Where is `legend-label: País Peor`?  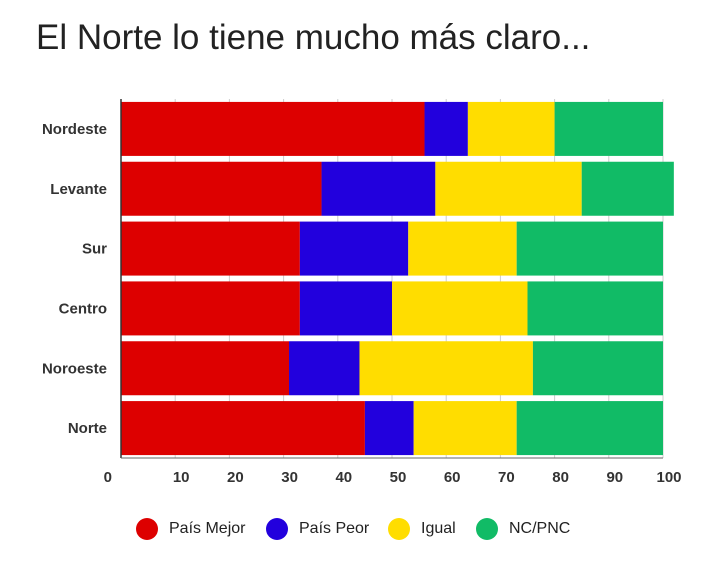 legend-label: País Peor is located at coordinates (334, 528).